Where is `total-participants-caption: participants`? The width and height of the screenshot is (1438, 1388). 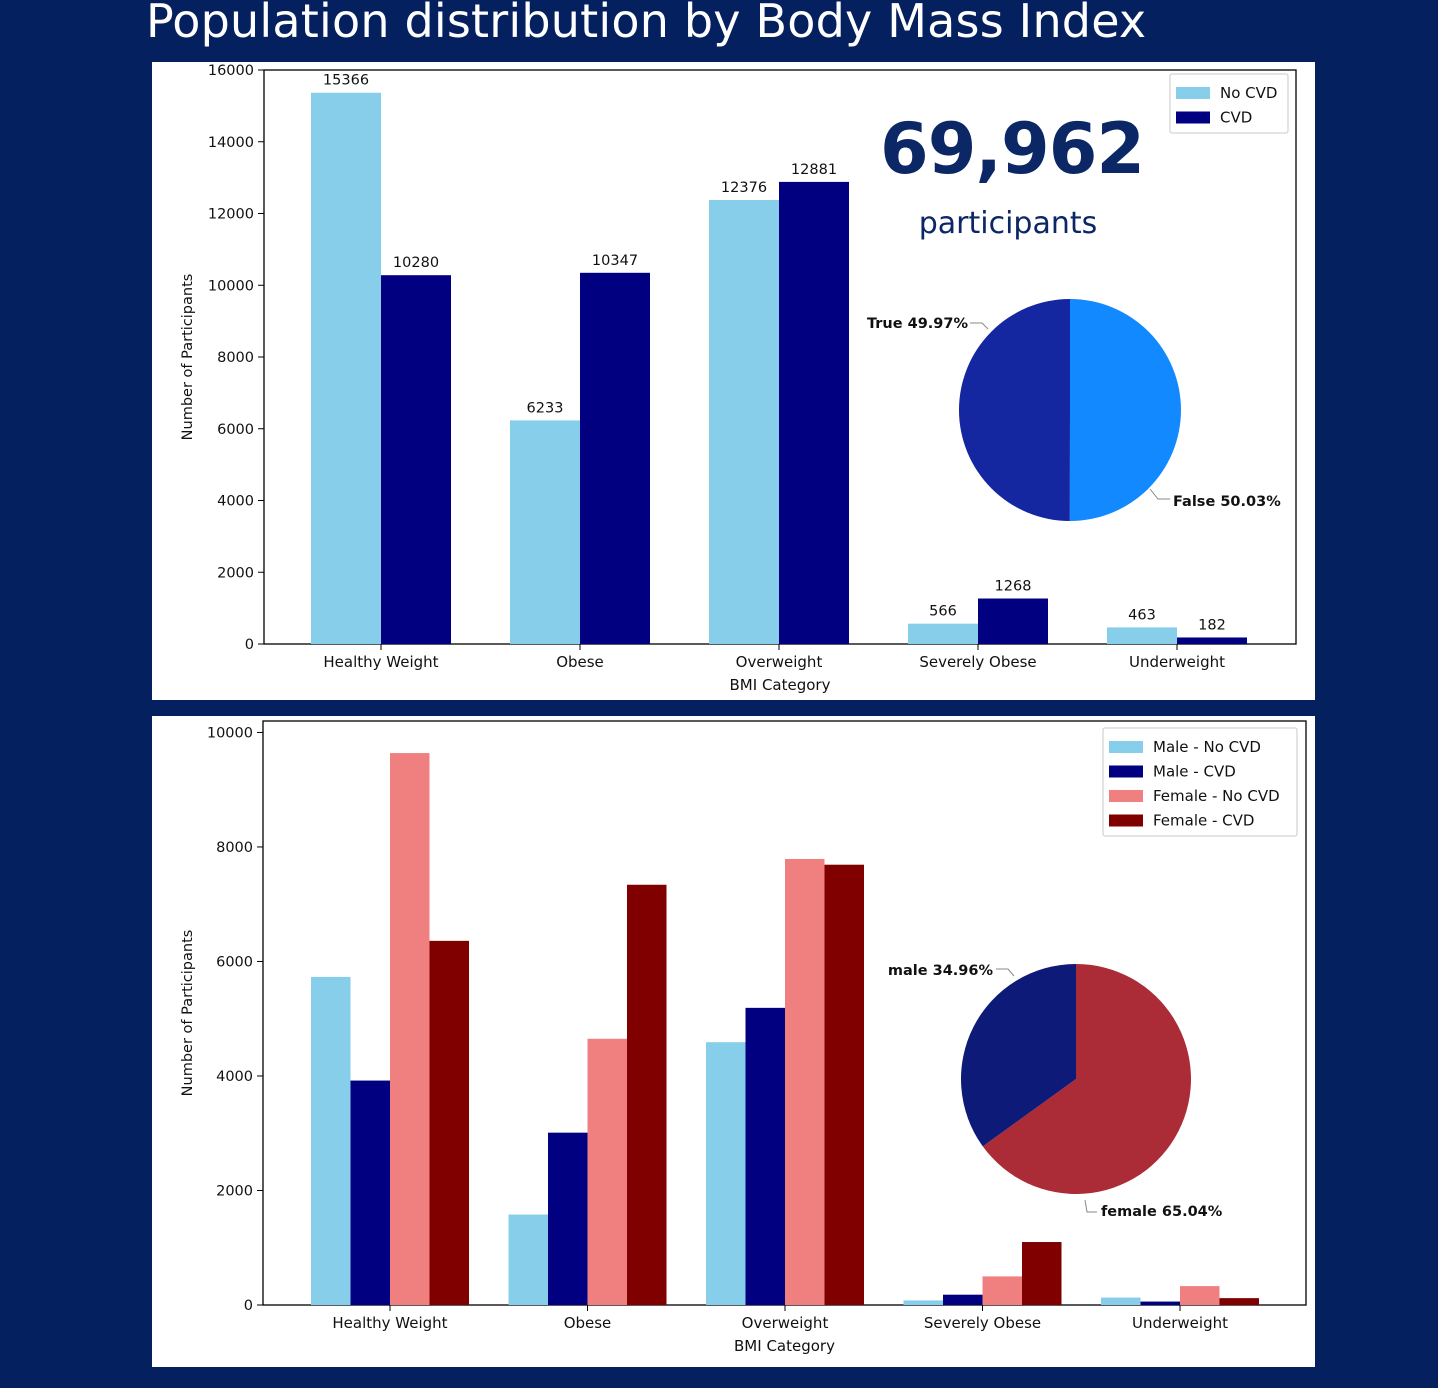
total-participants-caption: participants is located at coordinates (1008, 223).